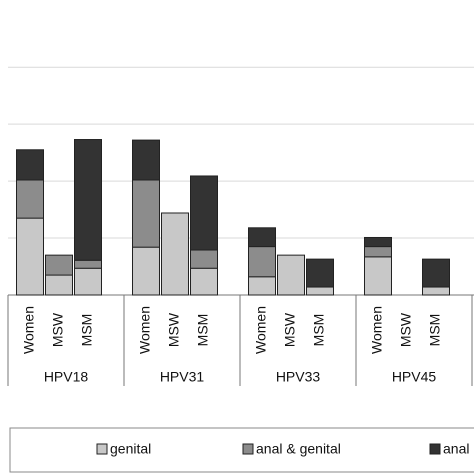  What do you see at coordinates (298, 449) in the screenshot?
I see `legend-label: anal & genital` at bounding box center [298, 449].